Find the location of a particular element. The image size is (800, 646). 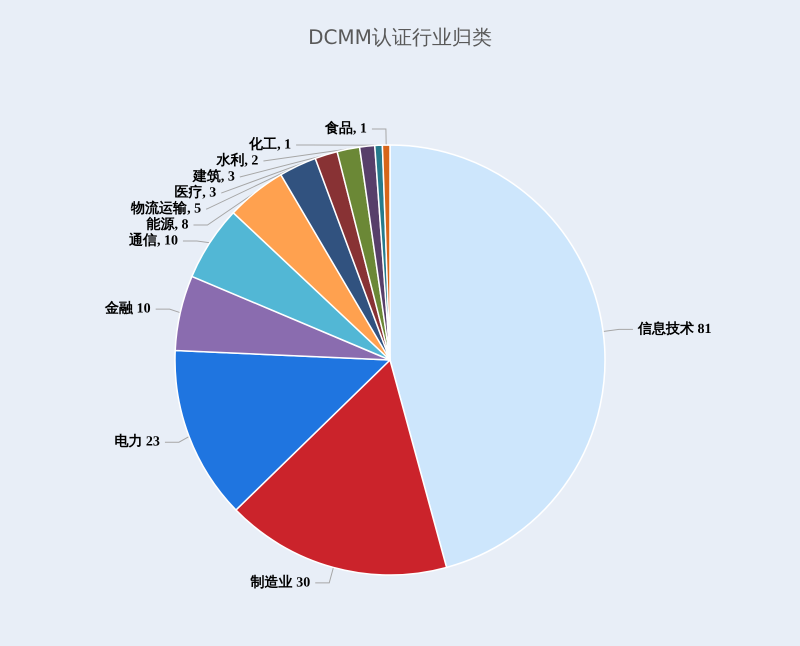

chart-title: DCMM认证行业归类 is located at coordinates (400, 37).